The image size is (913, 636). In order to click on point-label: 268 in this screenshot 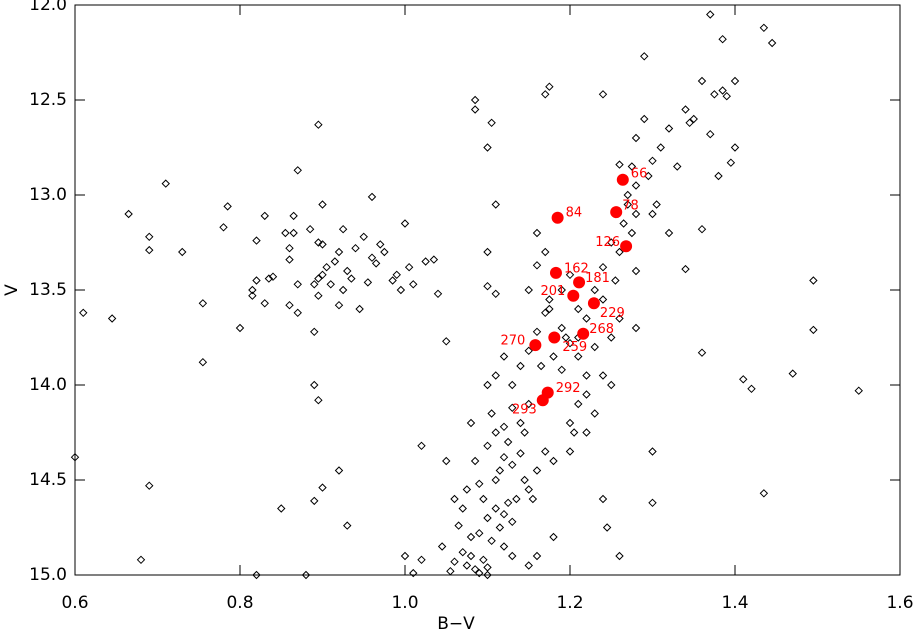, I will do `click(601, 329)`.